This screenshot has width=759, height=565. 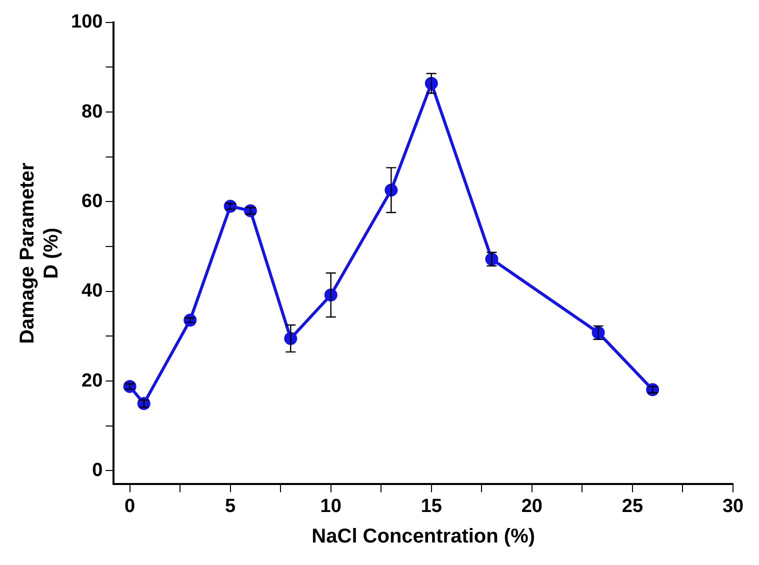 What do you see at coordinates (92, 381) in the screenshot?
I see `y-tick-label: 20` at bounding box center [92, 381].